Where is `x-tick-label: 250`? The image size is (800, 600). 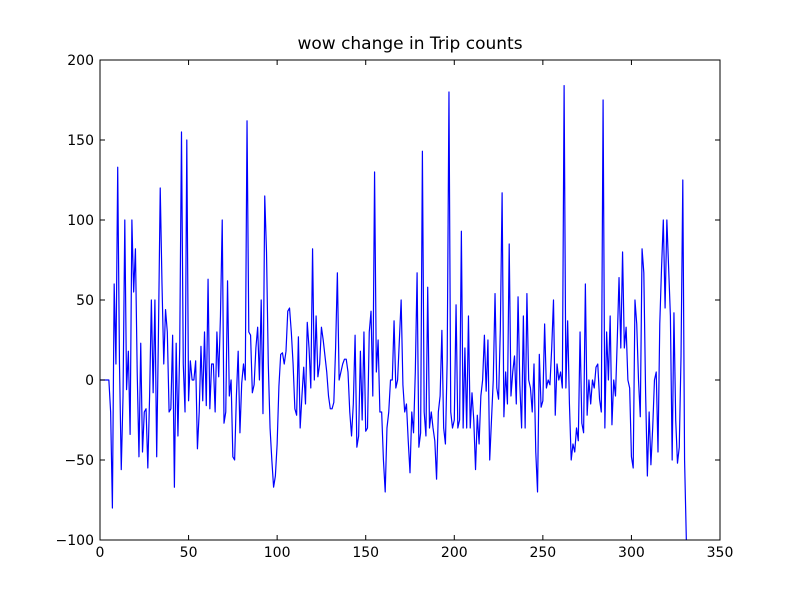 x-tick-label: 250 is located at coordinates (542, 553).